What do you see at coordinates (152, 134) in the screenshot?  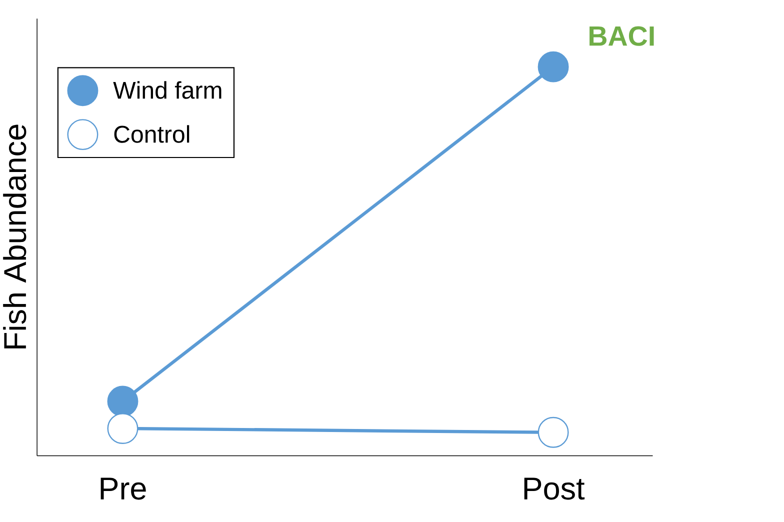 I see `legend-label: Control` at bounding box center [152, 134].